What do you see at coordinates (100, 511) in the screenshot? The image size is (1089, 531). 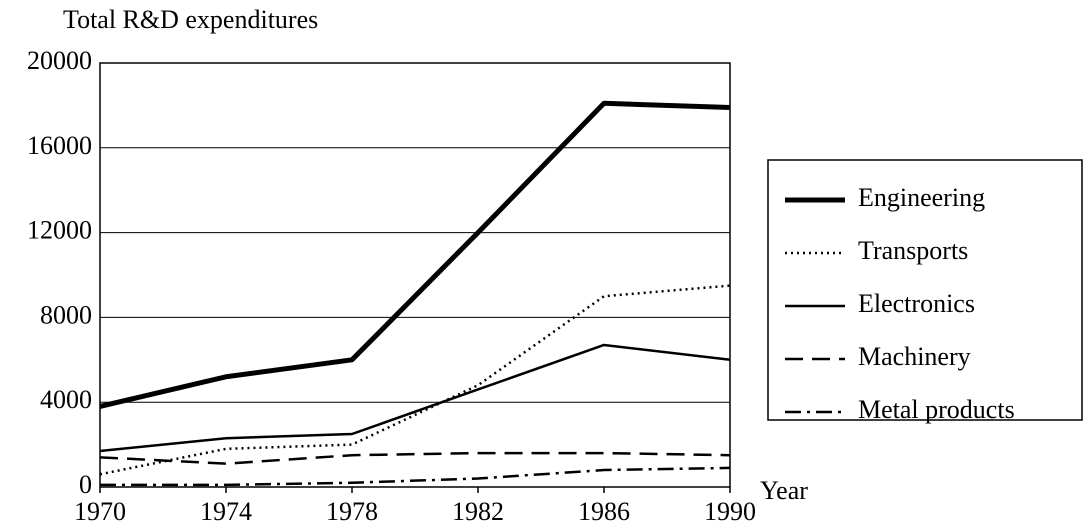 I see `x-tick-label: 1970` at bounding box center [100, 511].